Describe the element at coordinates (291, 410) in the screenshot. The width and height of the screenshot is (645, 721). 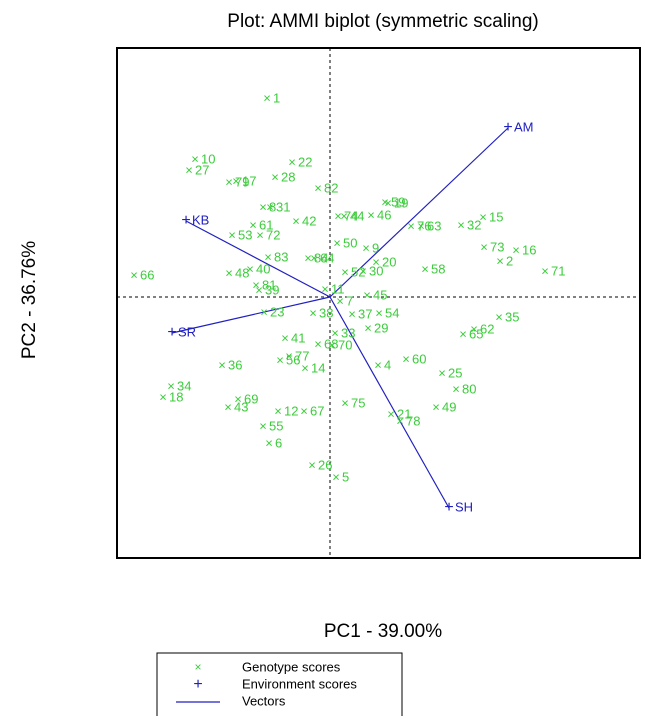
I see `genotype-label: 12` at that location.